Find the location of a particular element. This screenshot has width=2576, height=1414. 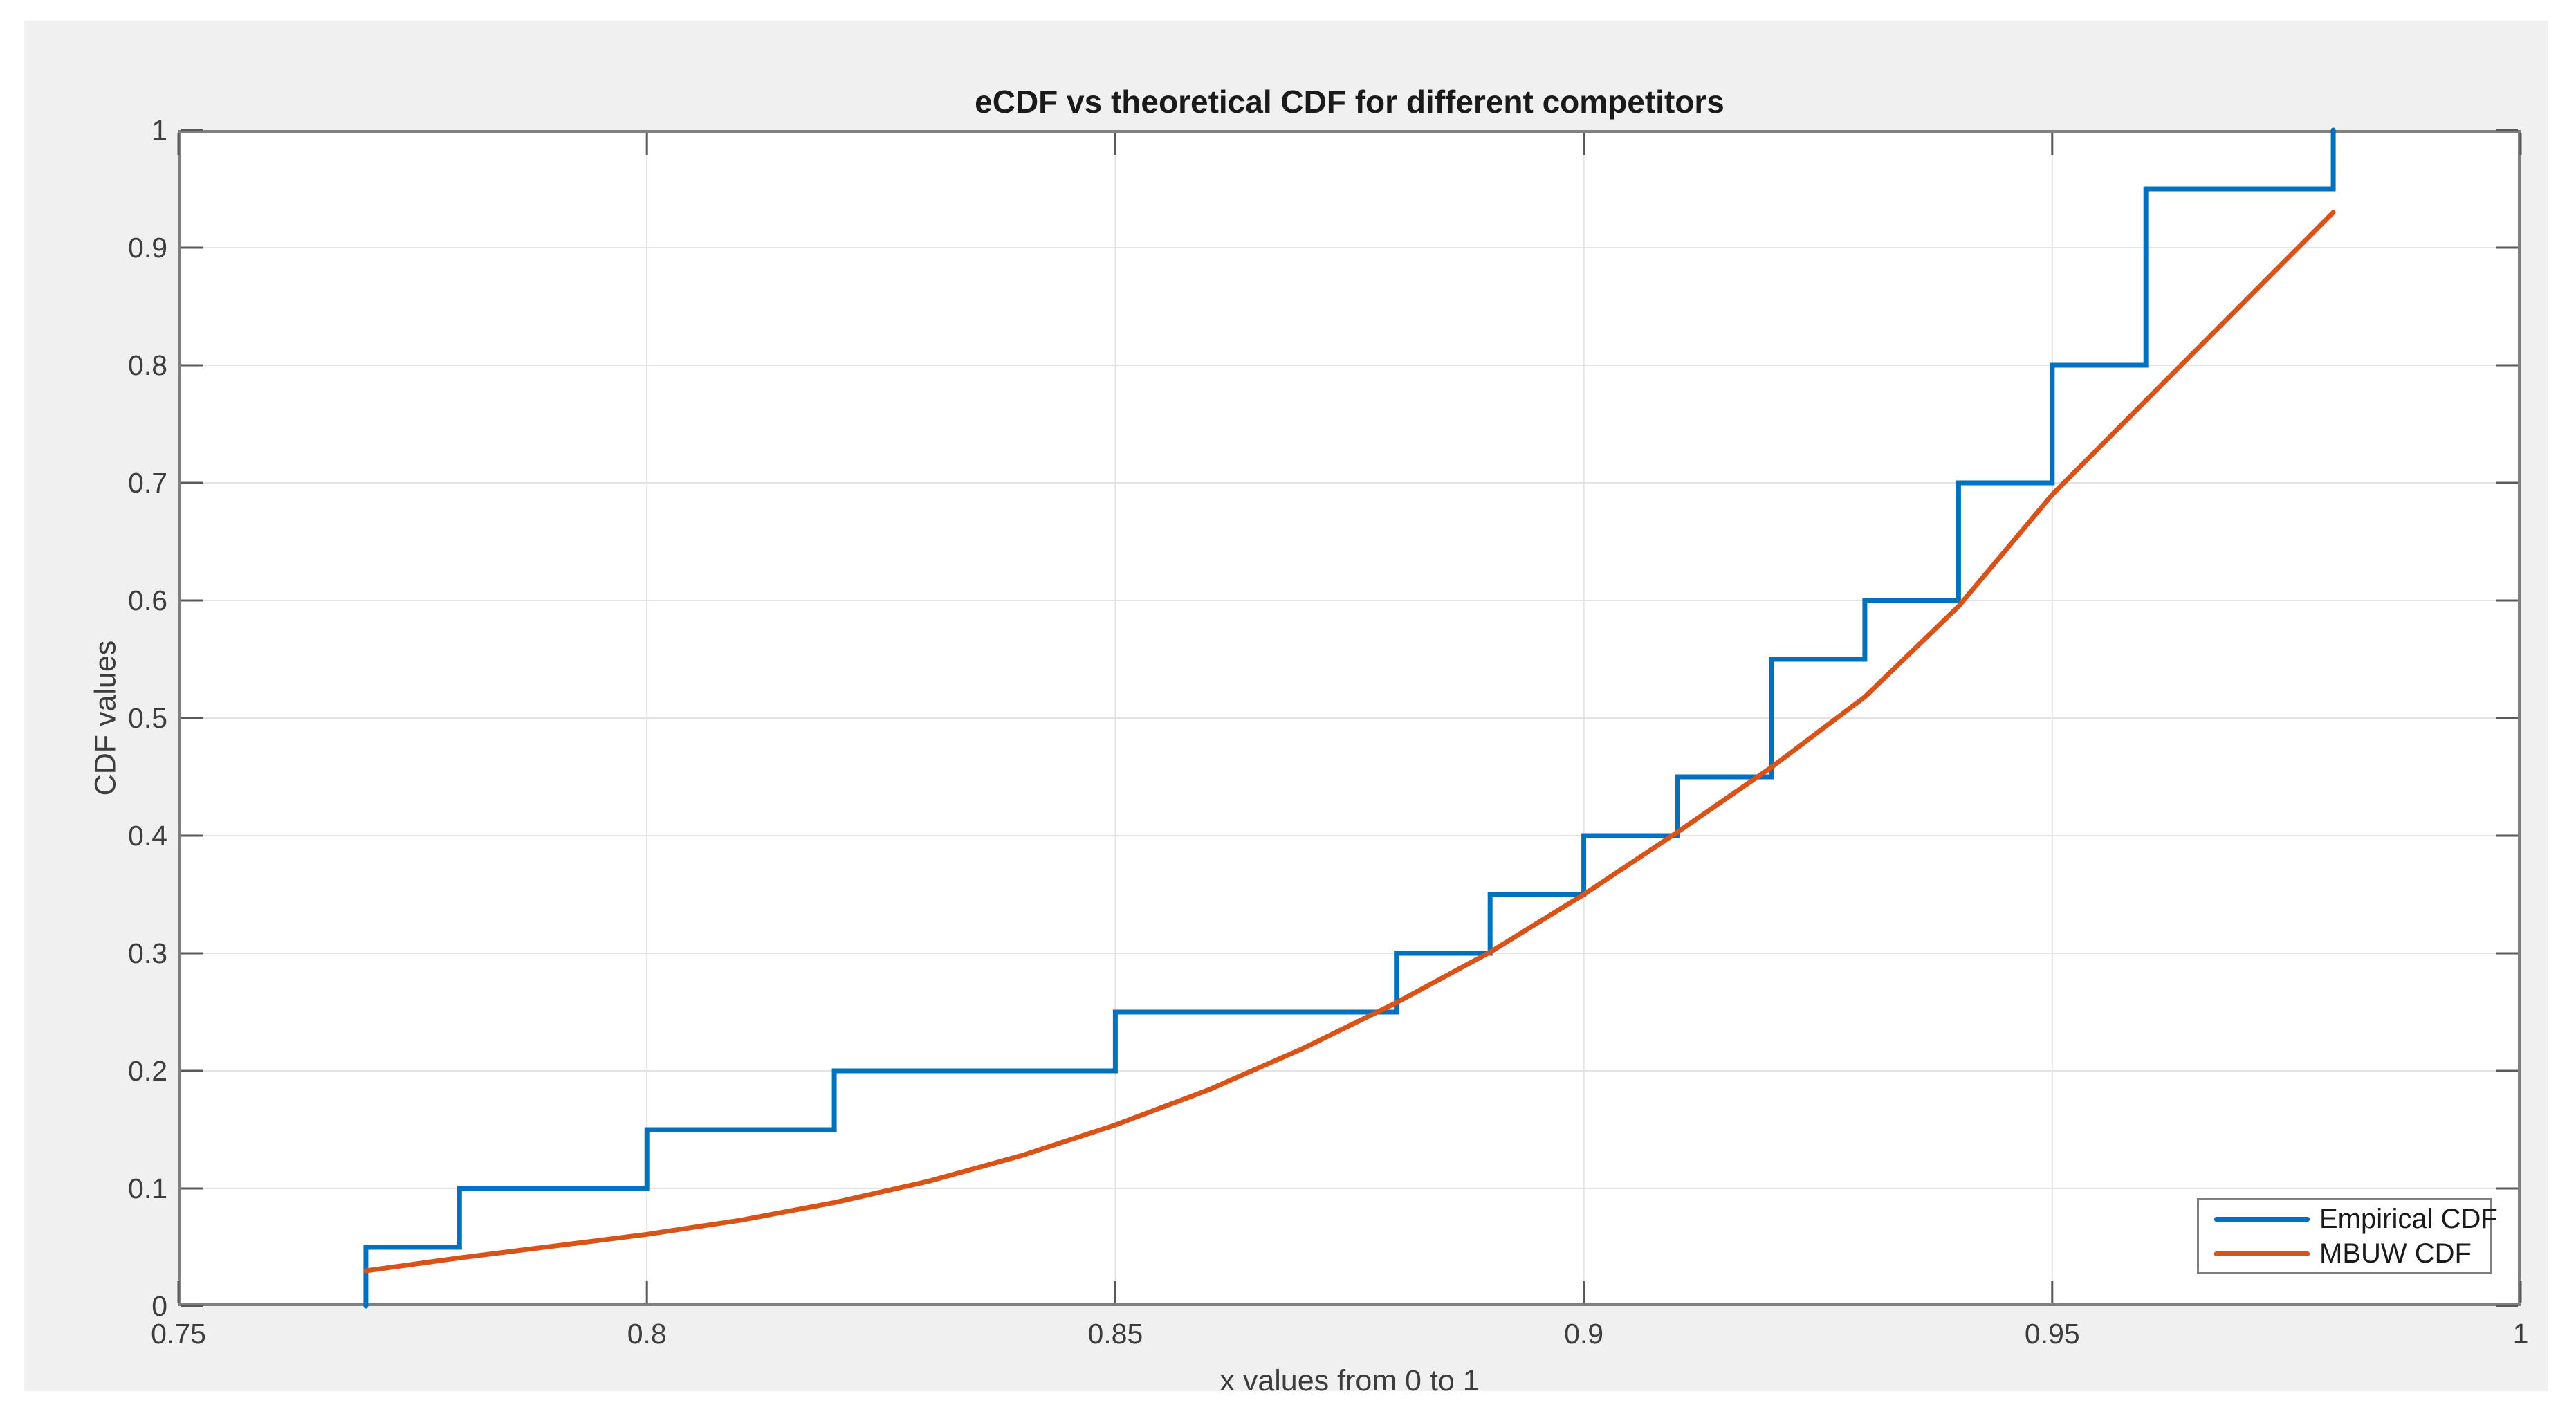

y-axis-label: CDF values is located at coordinates (105, 718).